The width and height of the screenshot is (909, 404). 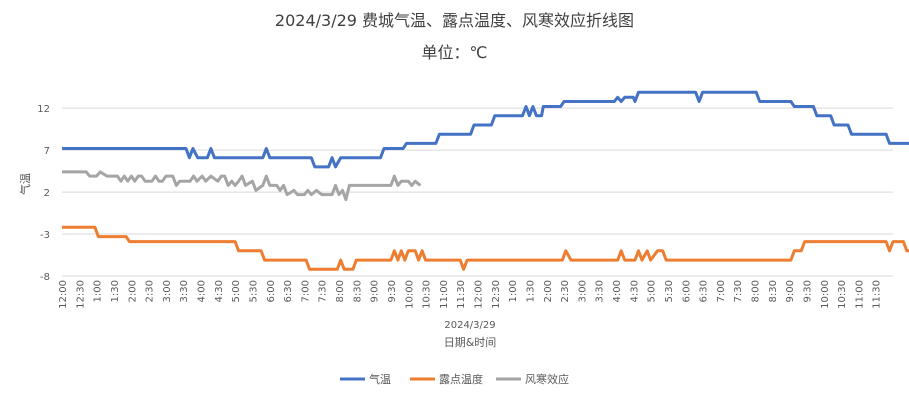 What do you see at coordinates (470, 342) in the screenshot?
I see `x-axis-title: 日期&时间` at bounding box center [470, 342].